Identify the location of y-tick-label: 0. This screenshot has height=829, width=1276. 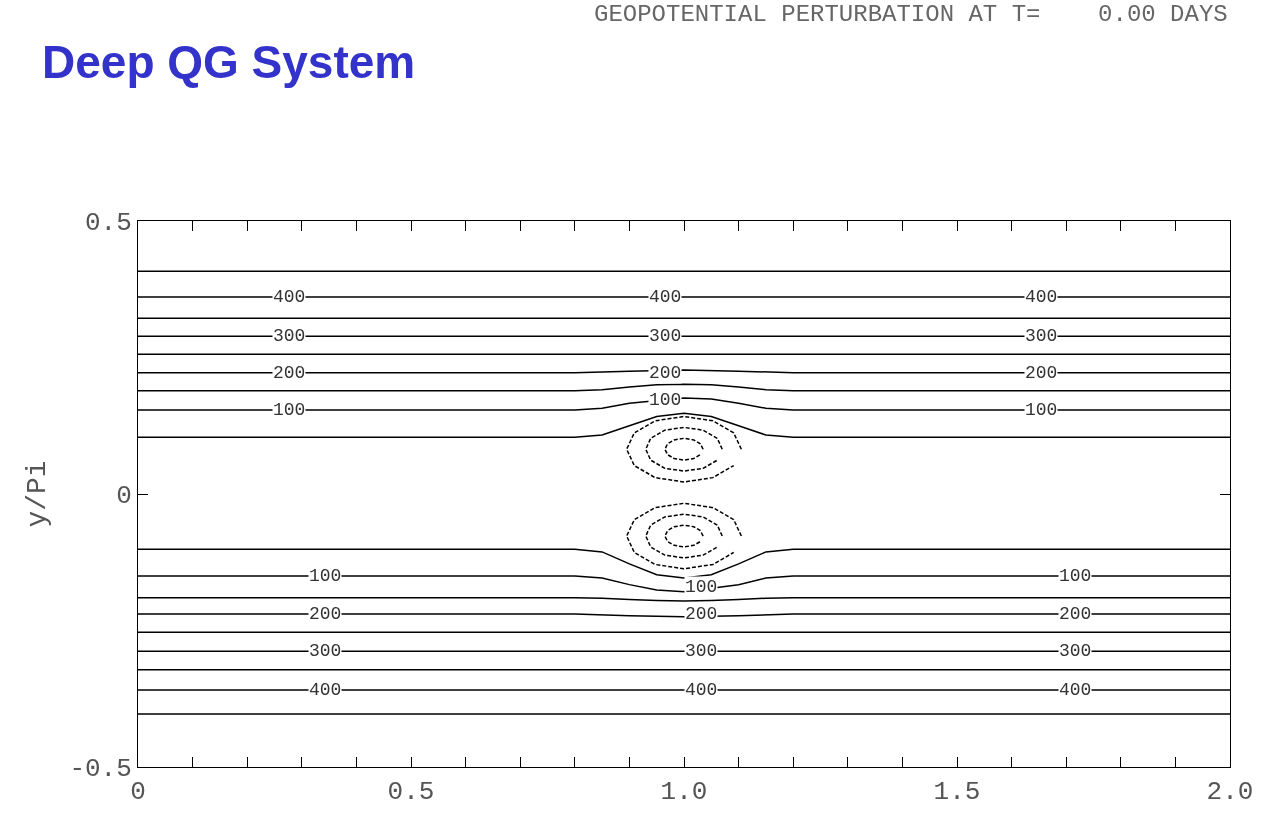
(124, 496).